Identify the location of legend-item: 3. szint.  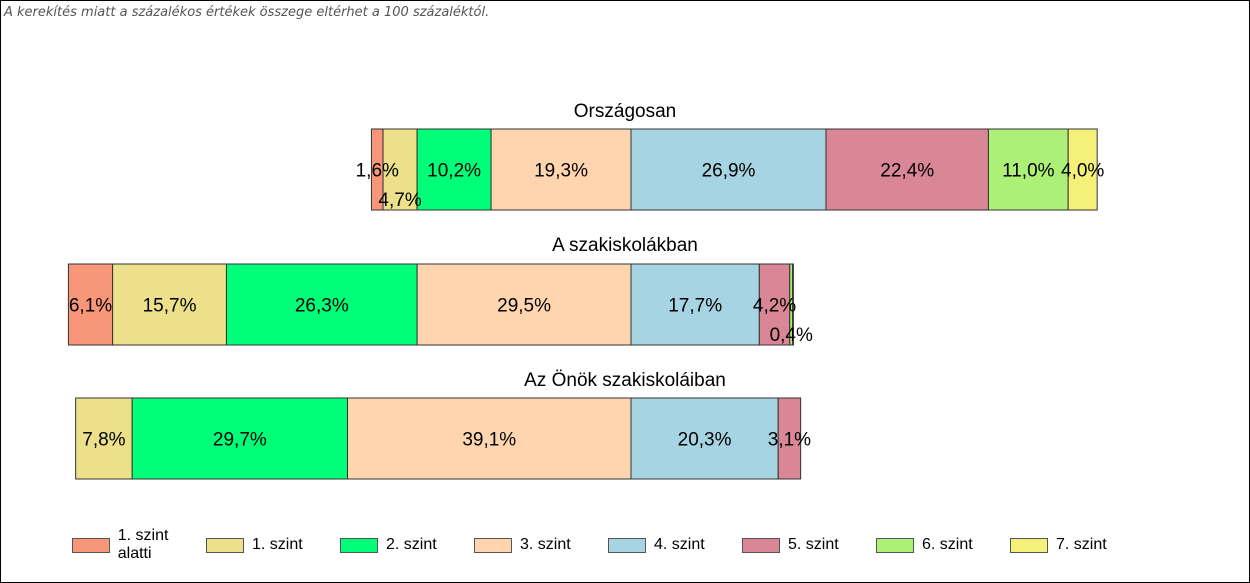
(541, 545).